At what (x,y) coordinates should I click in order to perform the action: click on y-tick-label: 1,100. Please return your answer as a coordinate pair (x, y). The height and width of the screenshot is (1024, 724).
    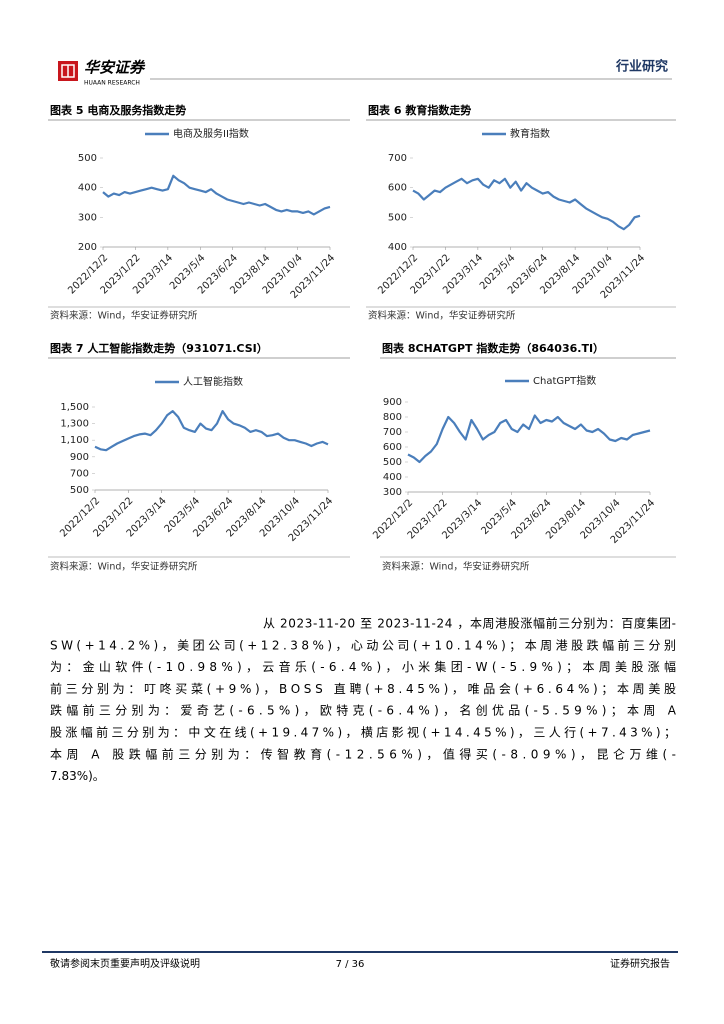
    Looking at the image, I should click on (74, 440).